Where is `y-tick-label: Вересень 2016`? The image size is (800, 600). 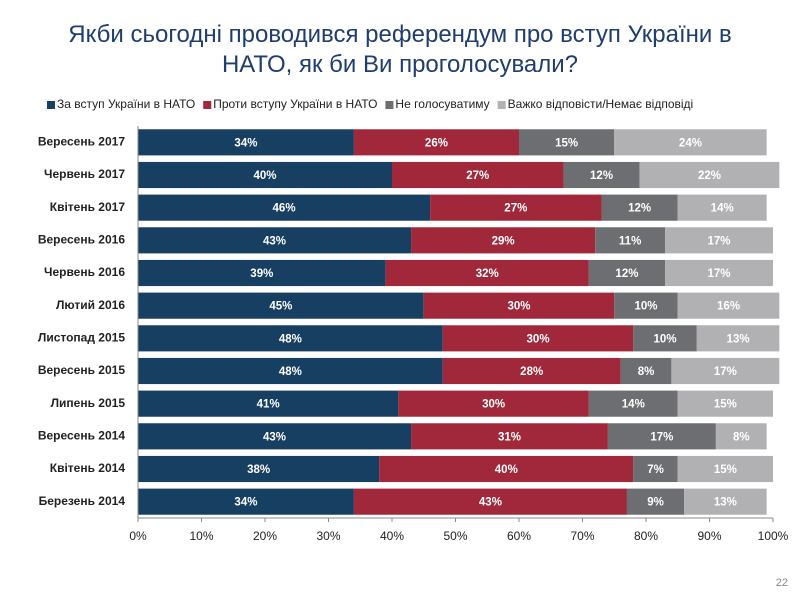 y-tick-label: Вересень 2016 is located at coordinates (82, 240).